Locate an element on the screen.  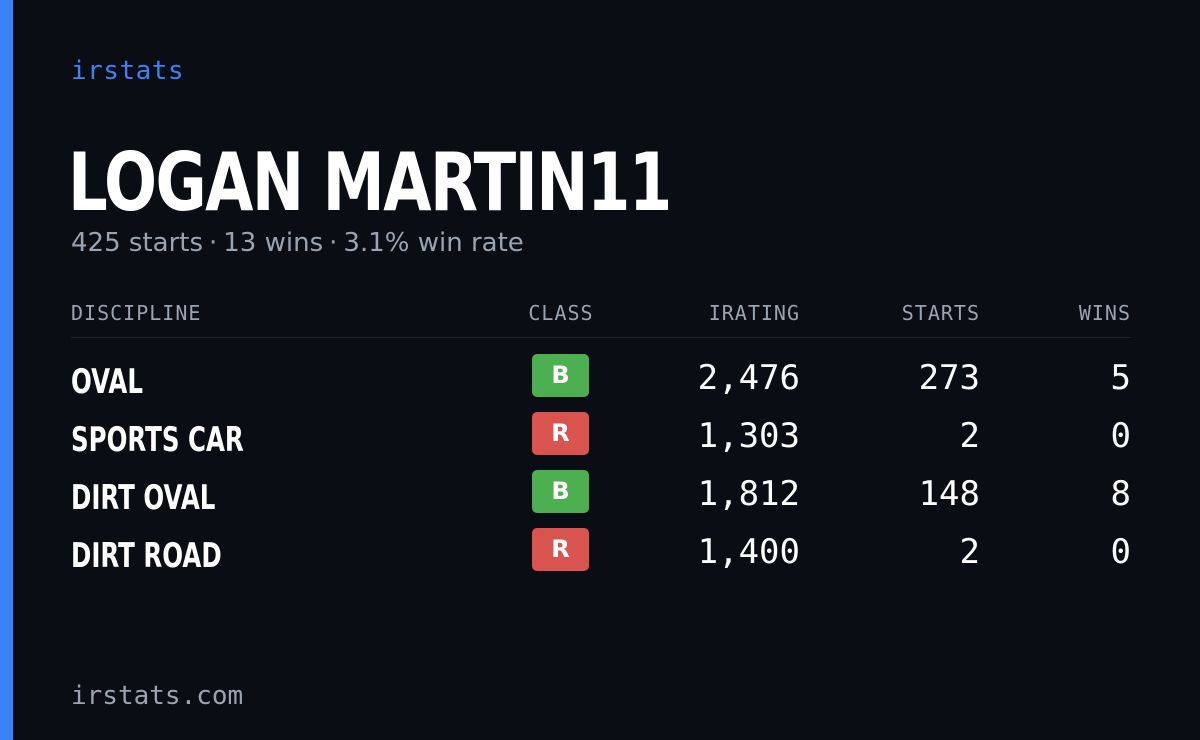
table-row: DIRT ROAD R 1,400 2 0 is located at coordinates (601, 552).